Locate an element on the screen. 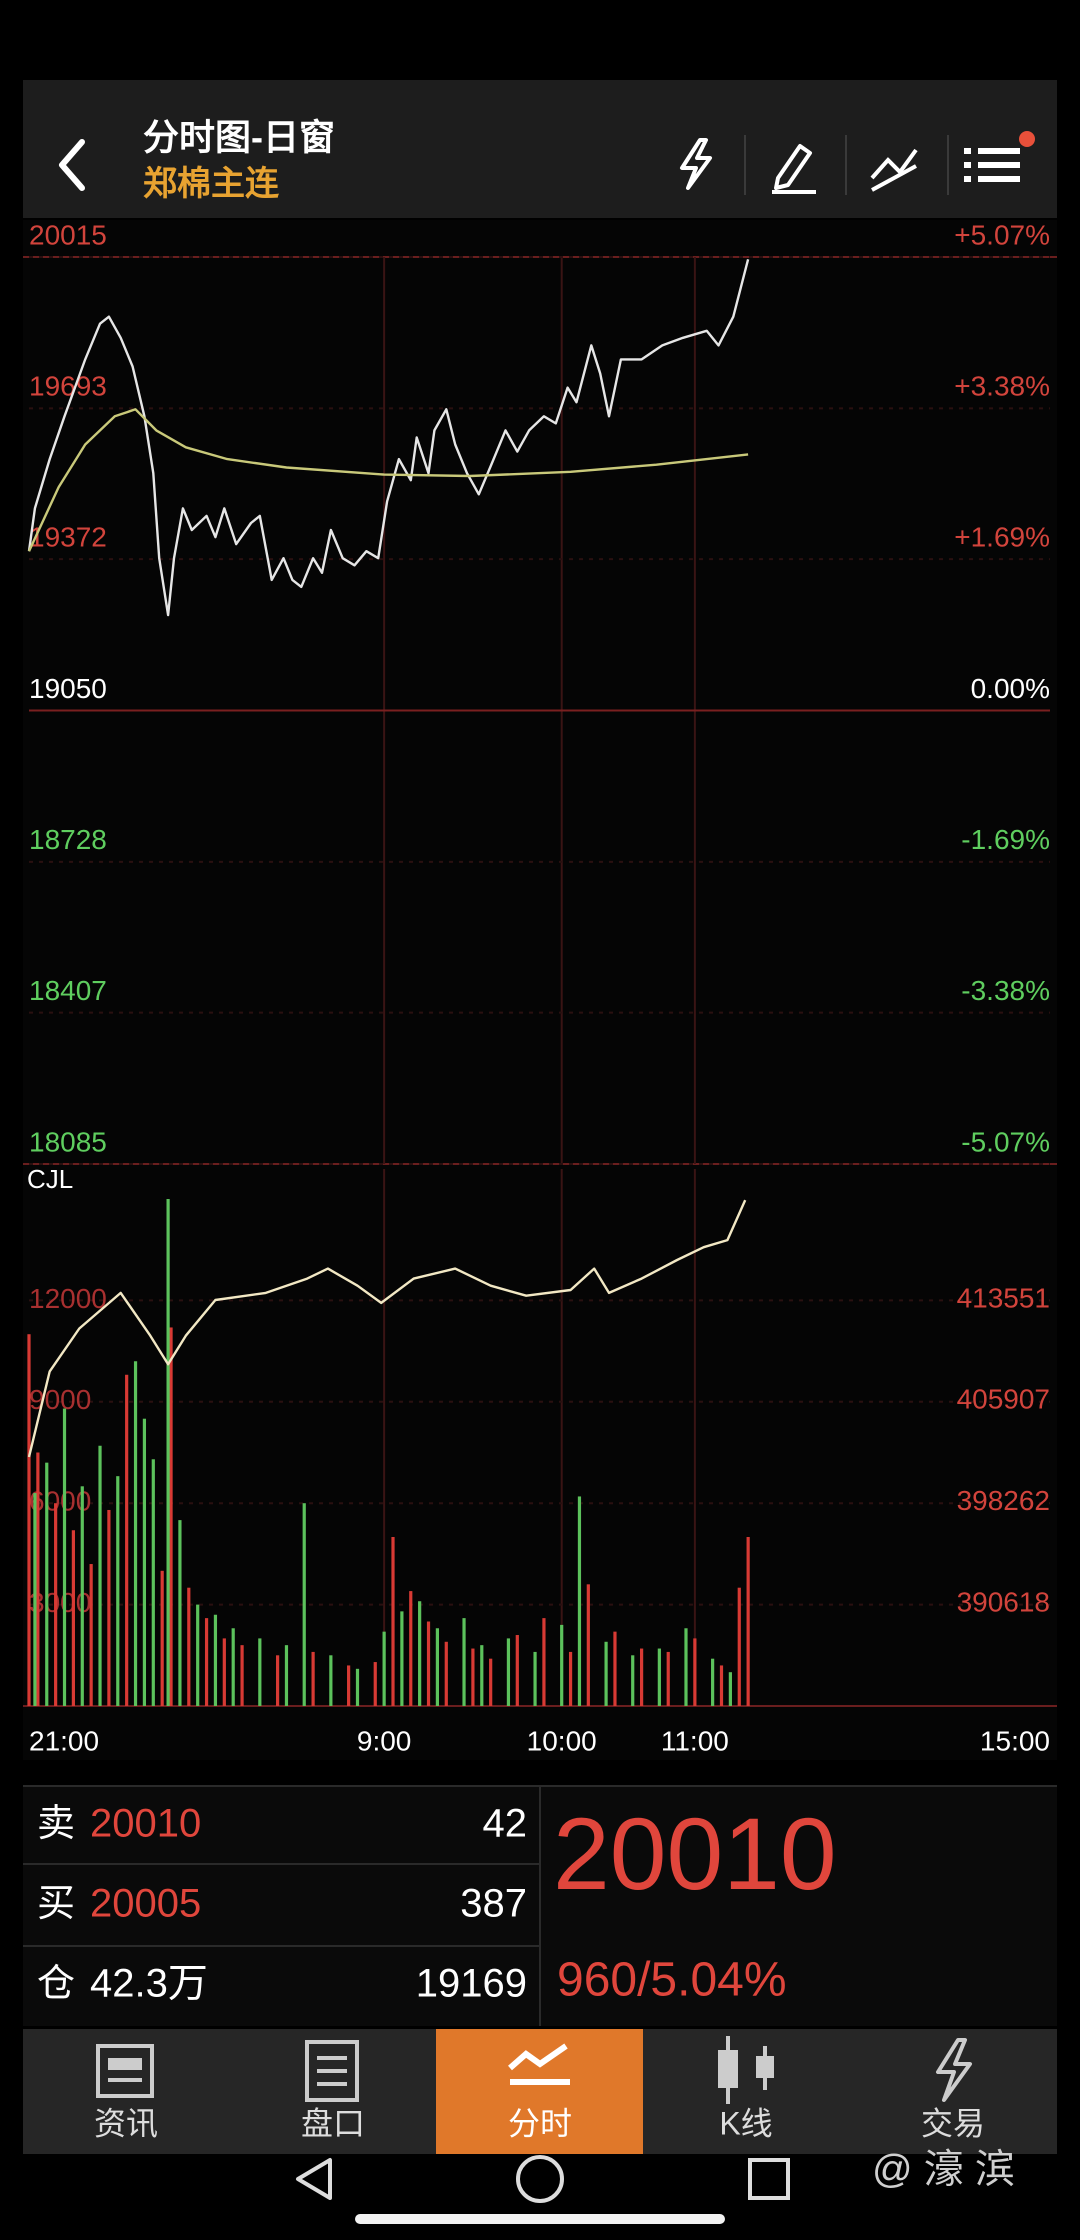  indicator-button is located at coordinates (894, 170).